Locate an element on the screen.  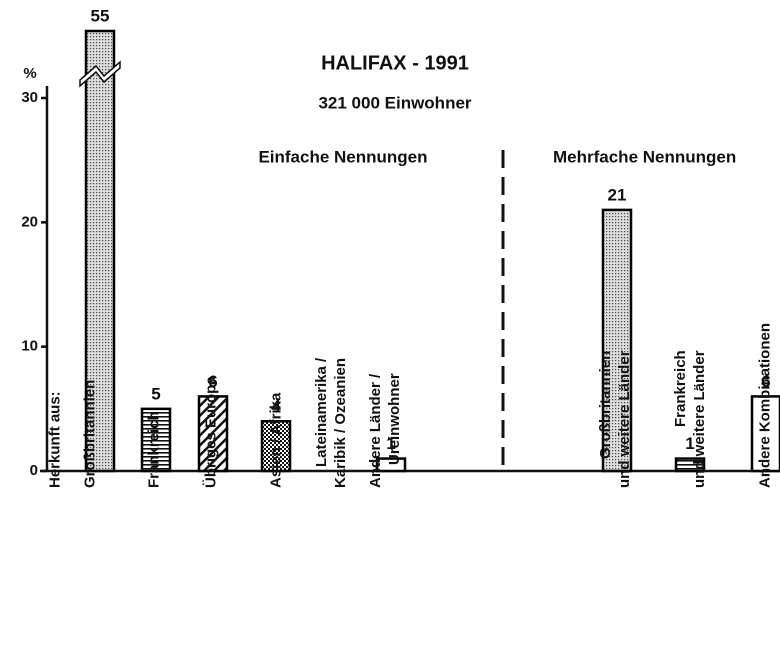
x-tick-label: Andere Länder / Ureinwohner is located at coordinates (385, 430).